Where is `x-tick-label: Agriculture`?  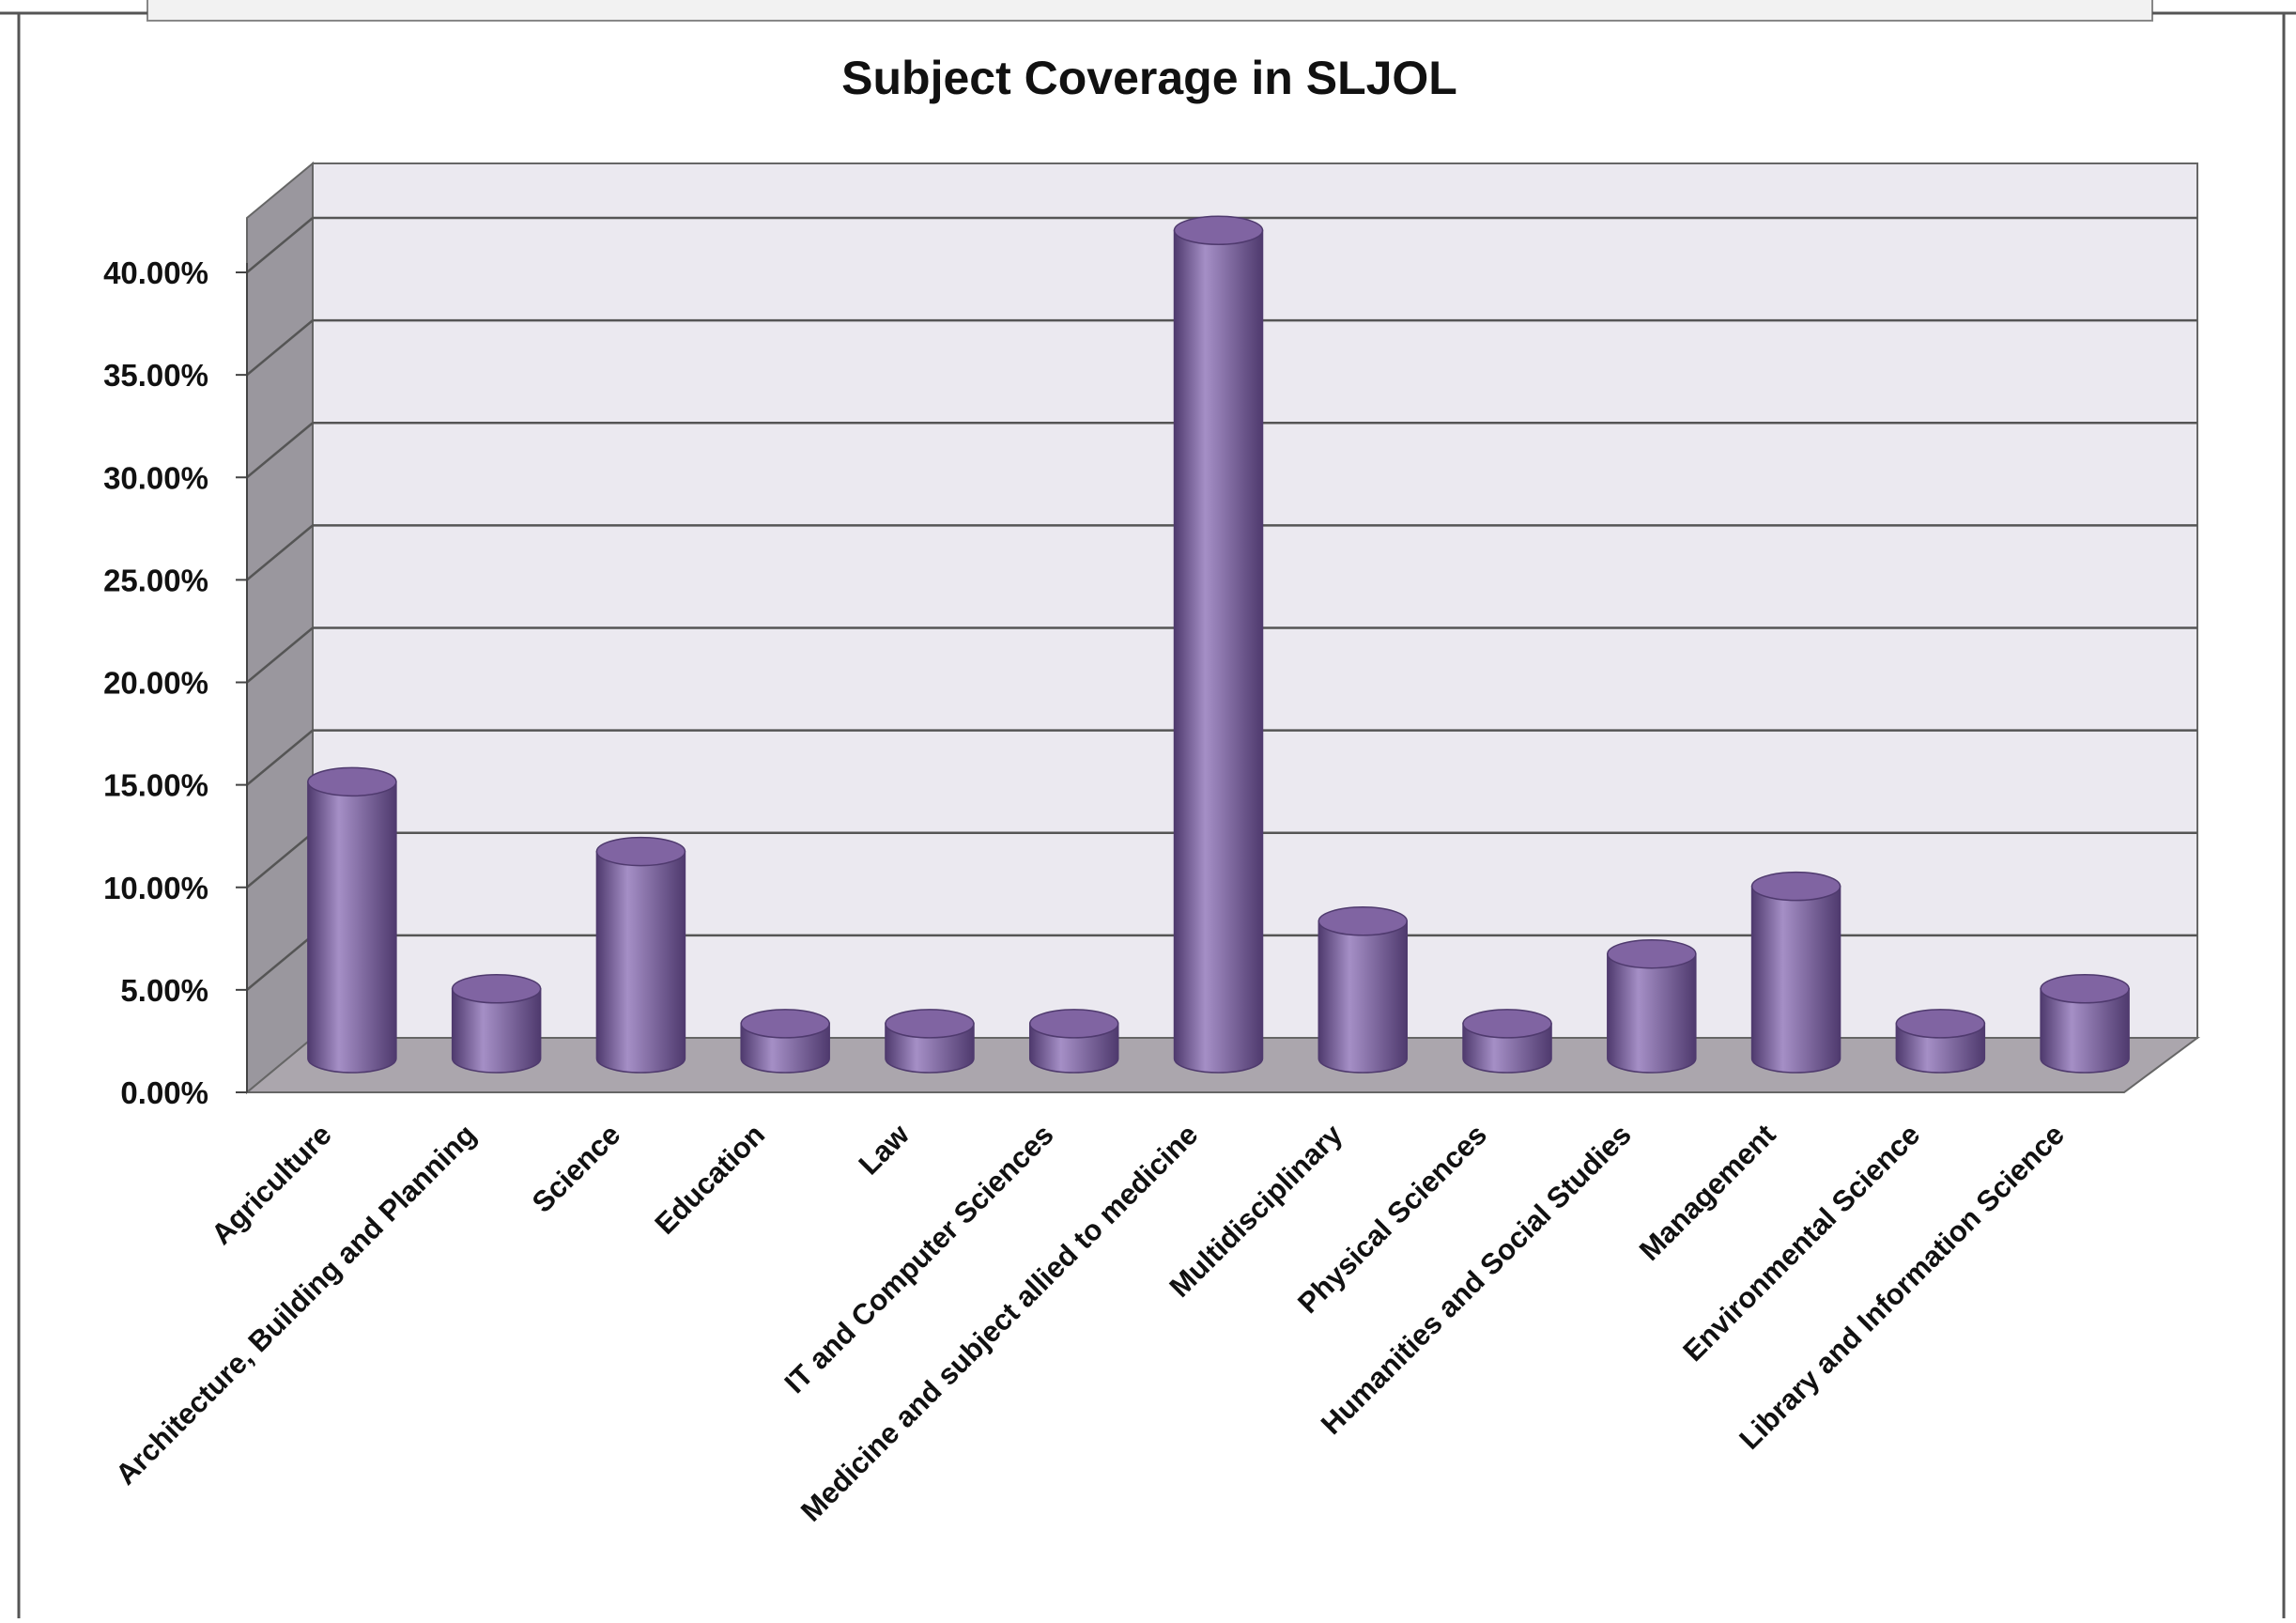
x-tick-label: Agriculture is located at coordinates (271, 1184).